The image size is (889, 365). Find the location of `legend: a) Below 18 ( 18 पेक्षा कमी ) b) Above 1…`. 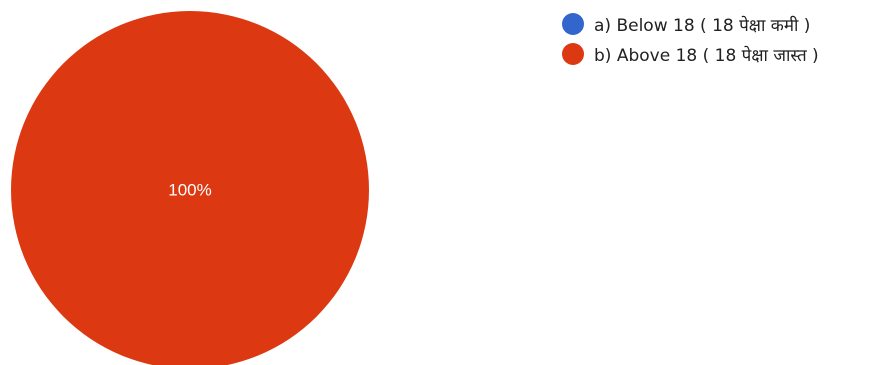

legend: a) Below 18 ( 18 पेक्षा कमी ) b) Above 1… is located at coordinates (690, 39).